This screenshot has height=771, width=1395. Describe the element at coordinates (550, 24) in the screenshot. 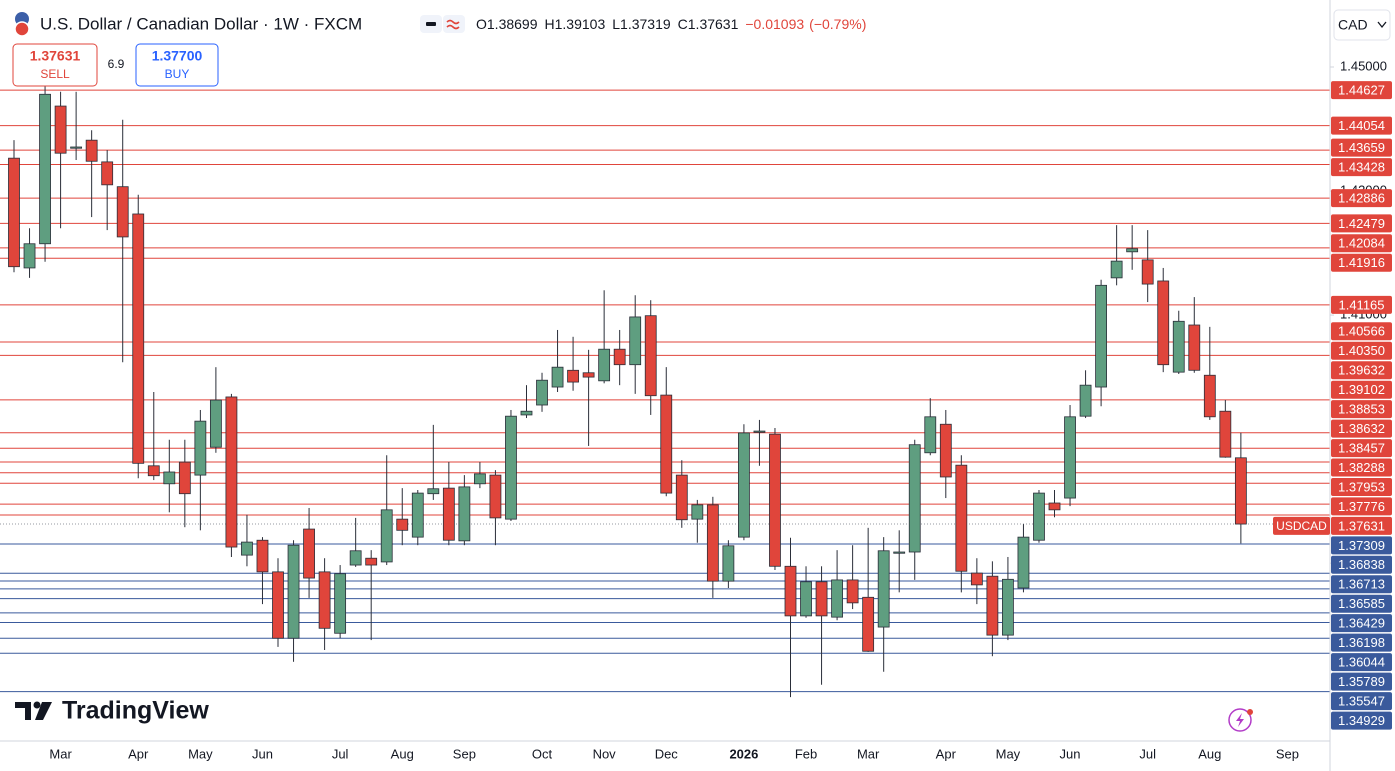

I see `ohlc-prefix: H` at that location.